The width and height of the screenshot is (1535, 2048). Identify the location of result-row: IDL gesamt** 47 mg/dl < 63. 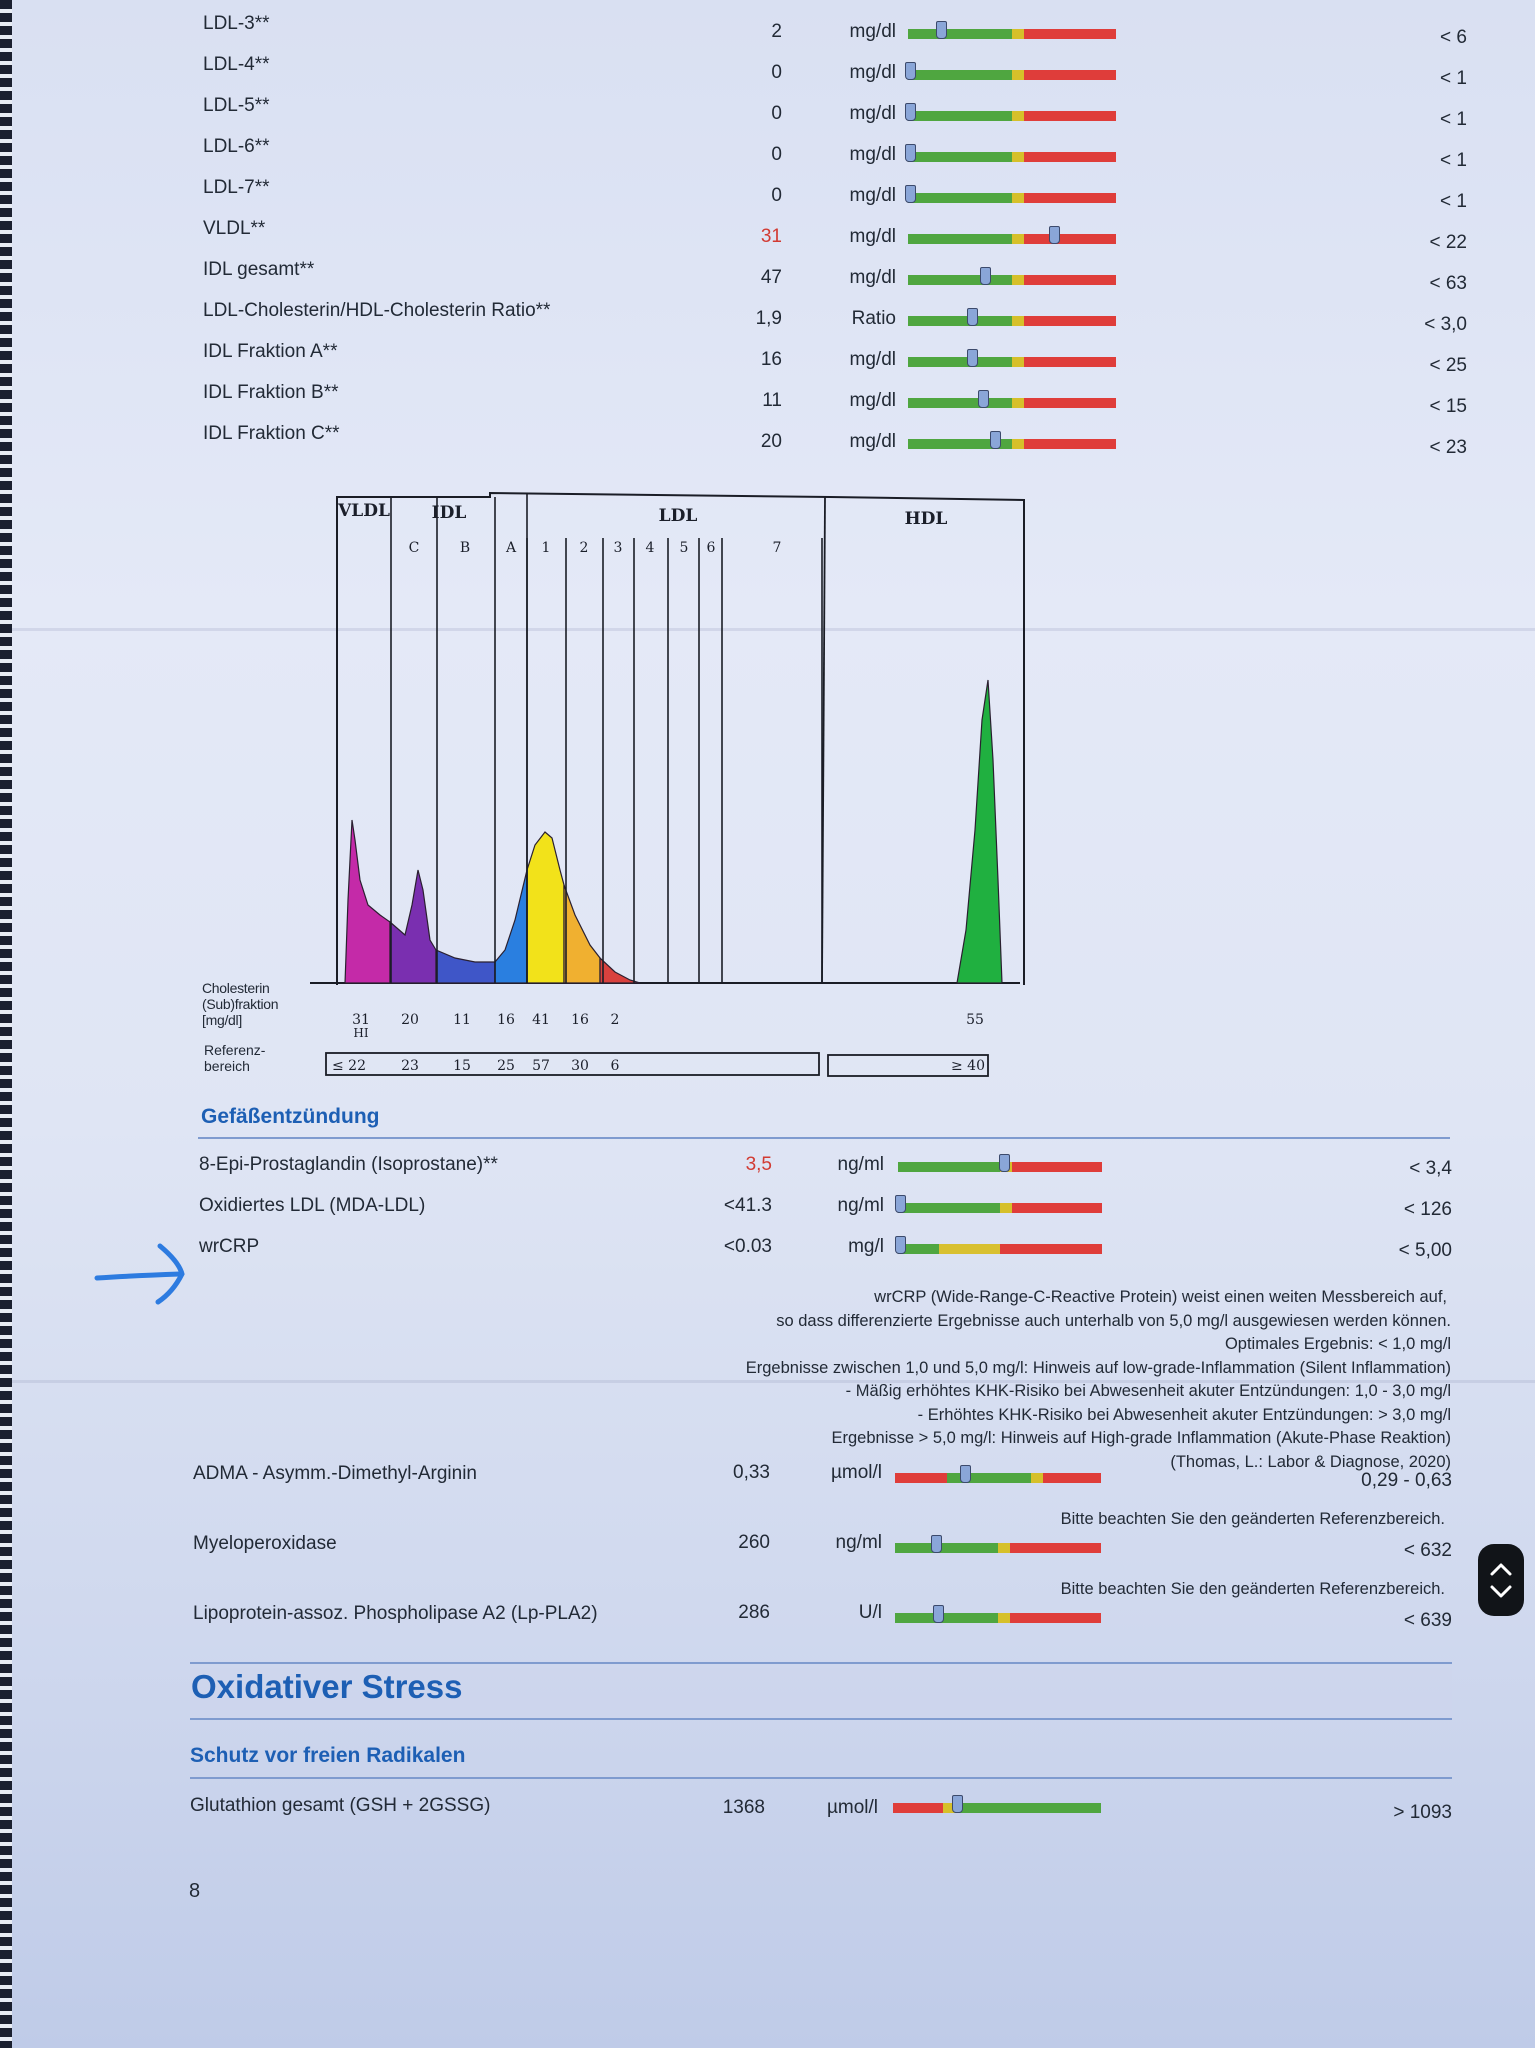
(767, 283).